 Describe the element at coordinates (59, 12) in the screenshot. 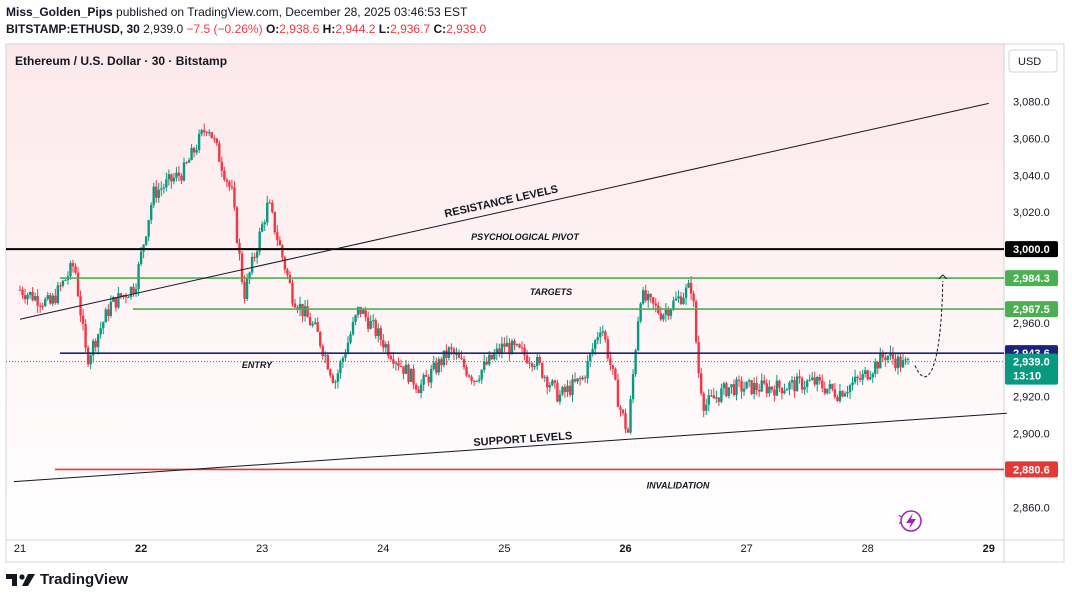

I see `author-name: Miss_Golden_Pips` at that location.